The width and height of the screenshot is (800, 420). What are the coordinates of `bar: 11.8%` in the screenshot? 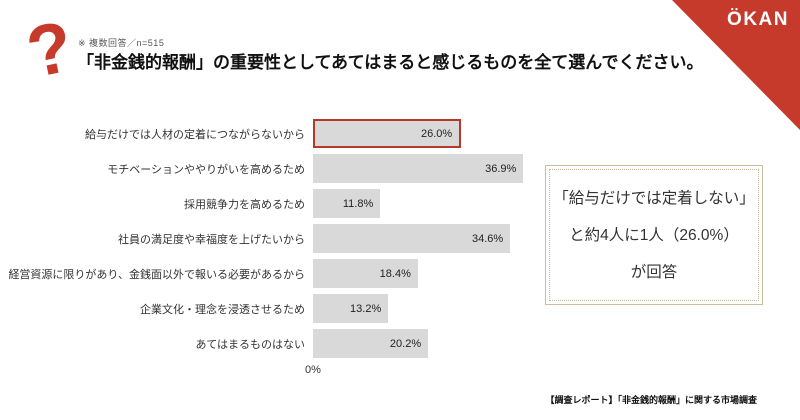 It's located at (347, 203).